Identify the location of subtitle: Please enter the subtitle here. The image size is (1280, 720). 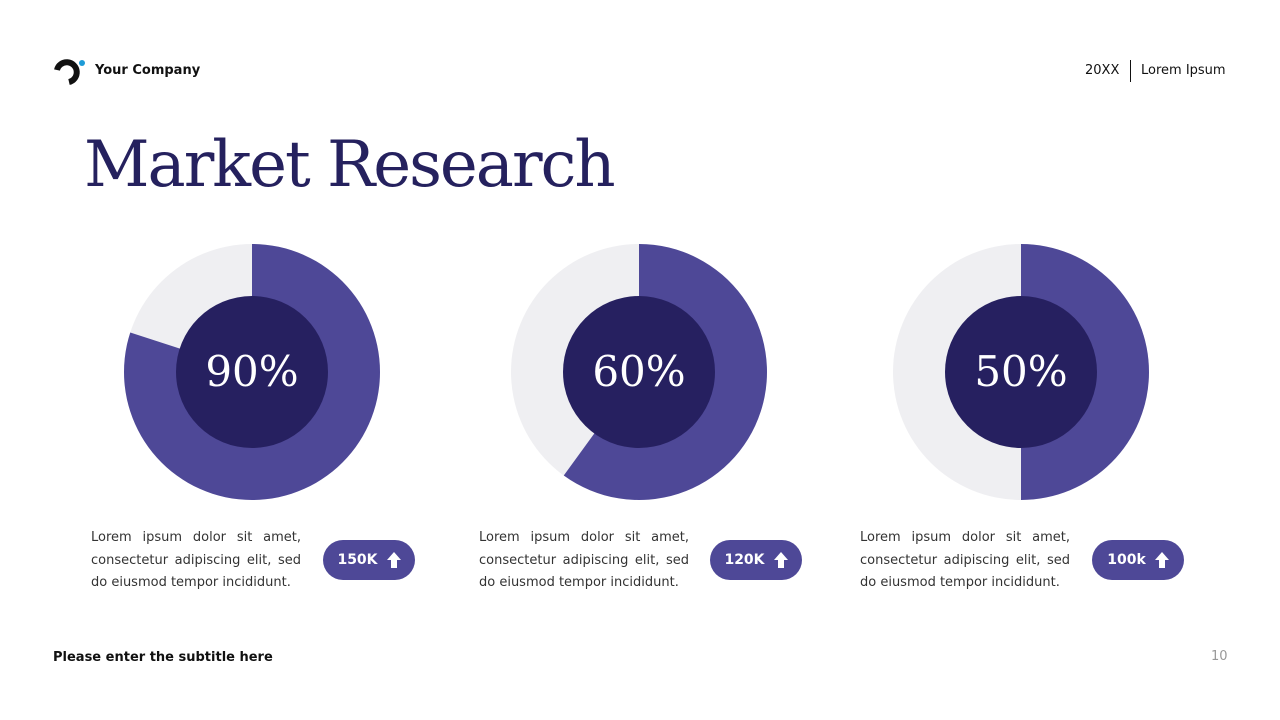
(163, 657).